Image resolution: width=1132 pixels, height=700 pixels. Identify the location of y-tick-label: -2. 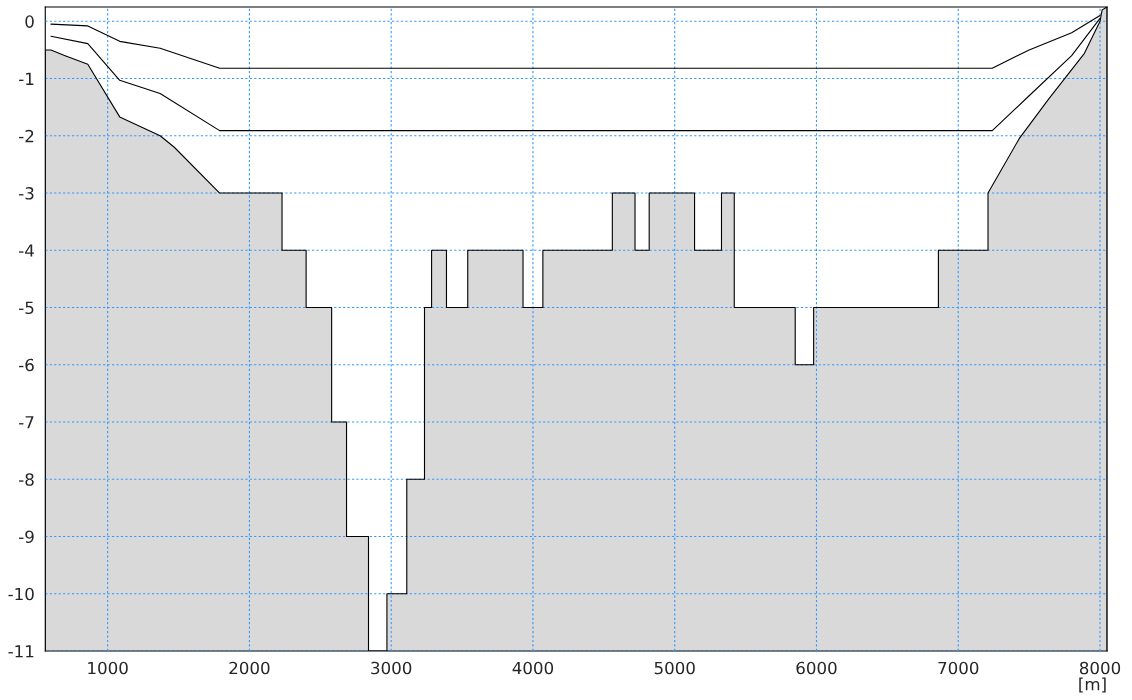
(26, 136).